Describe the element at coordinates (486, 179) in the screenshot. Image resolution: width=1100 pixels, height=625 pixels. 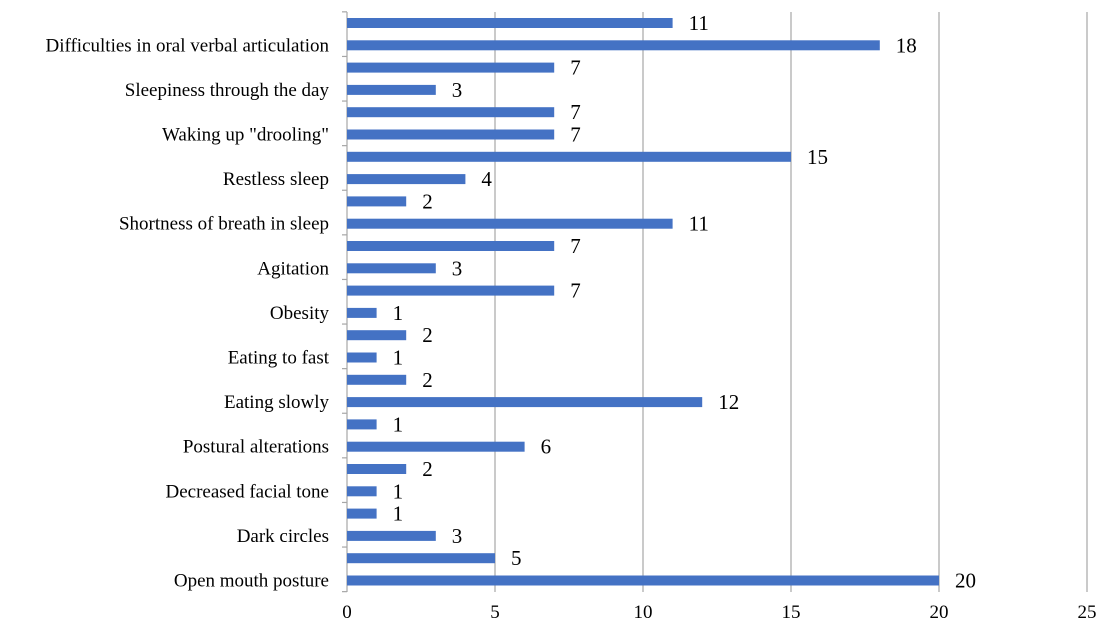
I see `data-label: 4` at that location.